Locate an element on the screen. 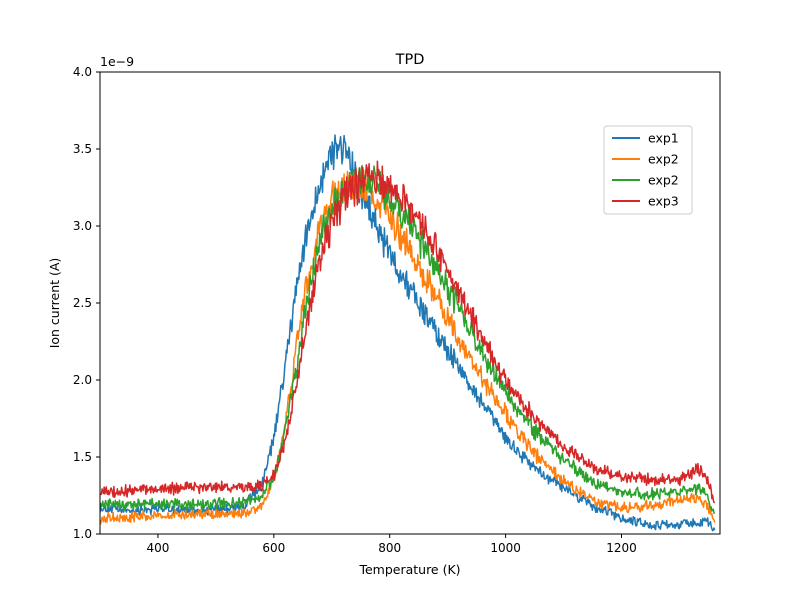 The height and width of the screenshot is (600, 800). chart-title: TPD is located at coordinates (410, 60).